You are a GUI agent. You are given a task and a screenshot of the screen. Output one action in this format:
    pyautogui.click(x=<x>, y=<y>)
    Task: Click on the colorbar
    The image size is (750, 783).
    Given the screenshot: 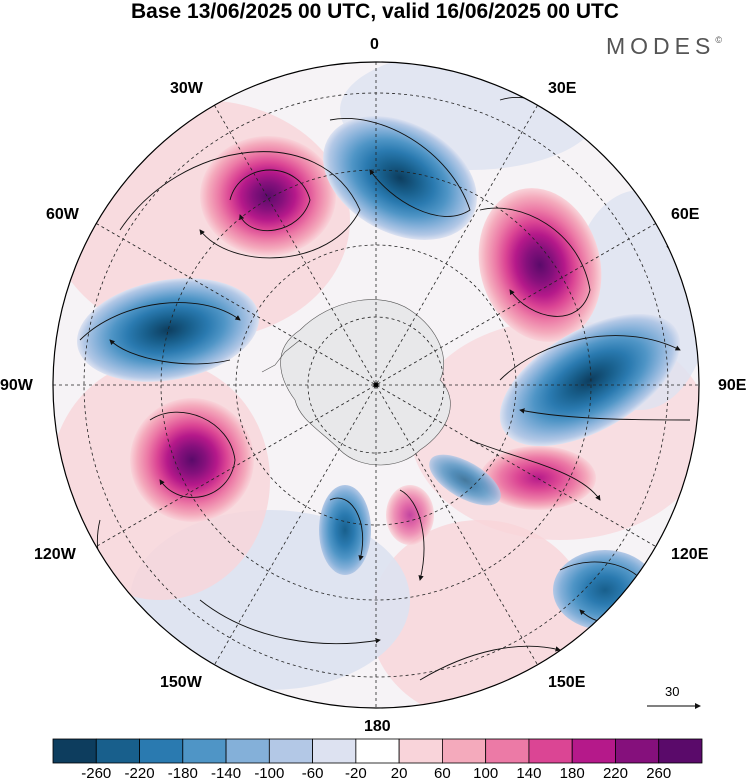 What is the action you would take?
    pyautogui.click(x=377, y=751)
    